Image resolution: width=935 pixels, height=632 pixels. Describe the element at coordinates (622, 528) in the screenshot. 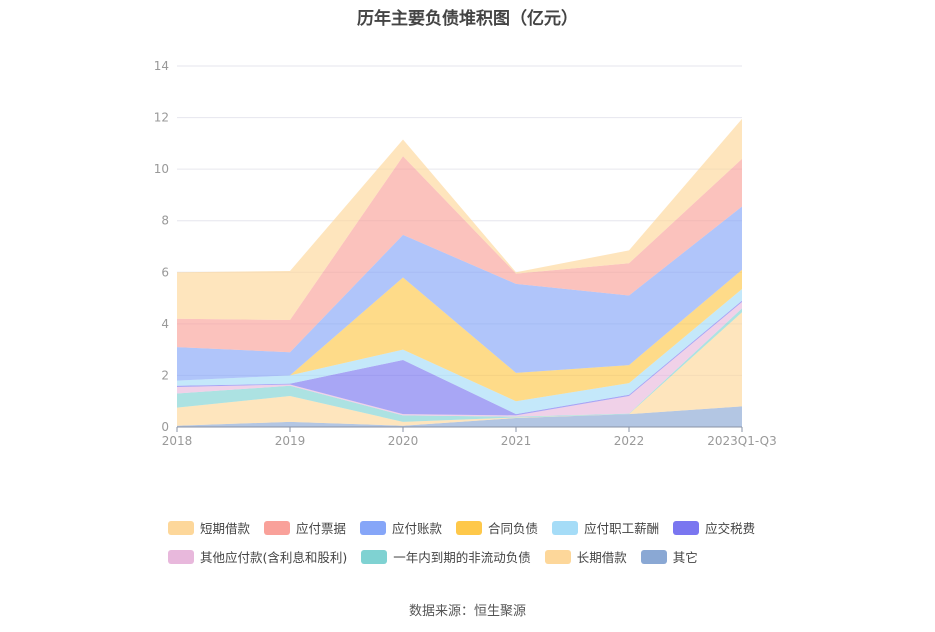

I see `legend-label: 应付职工薪酬` at that location.